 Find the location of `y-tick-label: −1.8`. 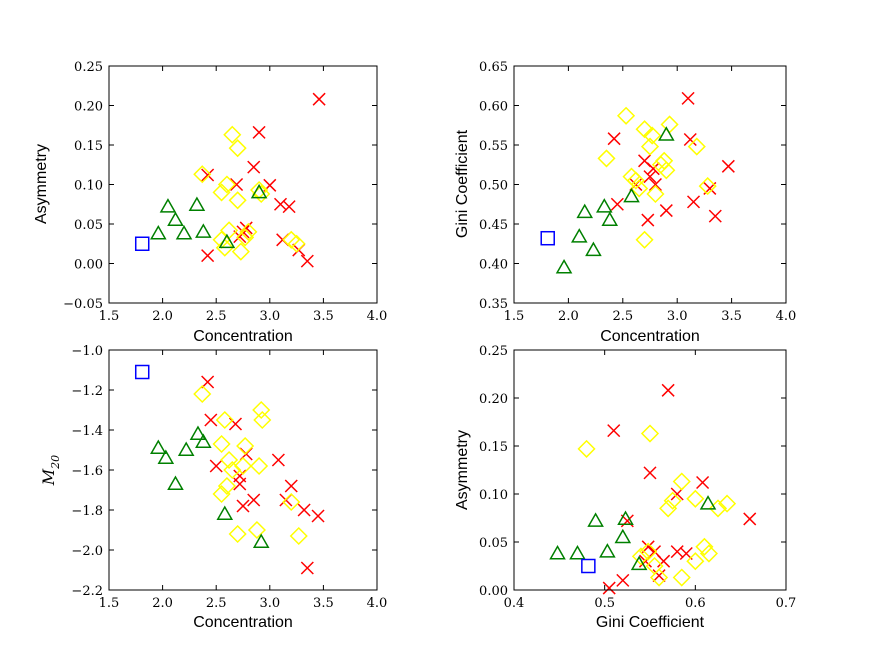

y-tick-label: −1.8 is located at coordinates (87, 511).